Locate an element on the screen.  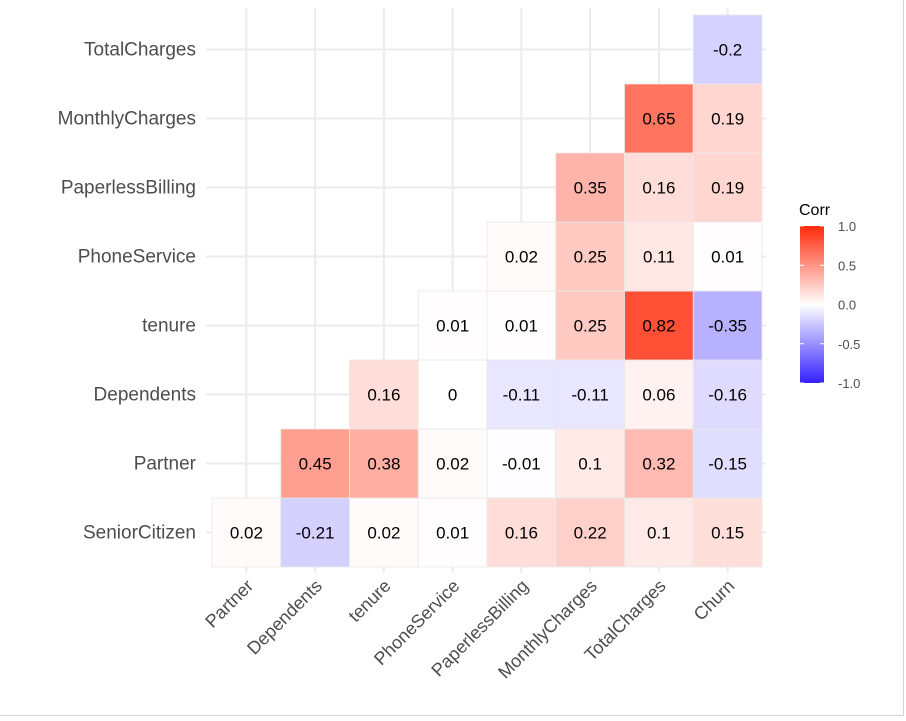
cell-value-label: -0.35 is located at coordinates (727, 326).